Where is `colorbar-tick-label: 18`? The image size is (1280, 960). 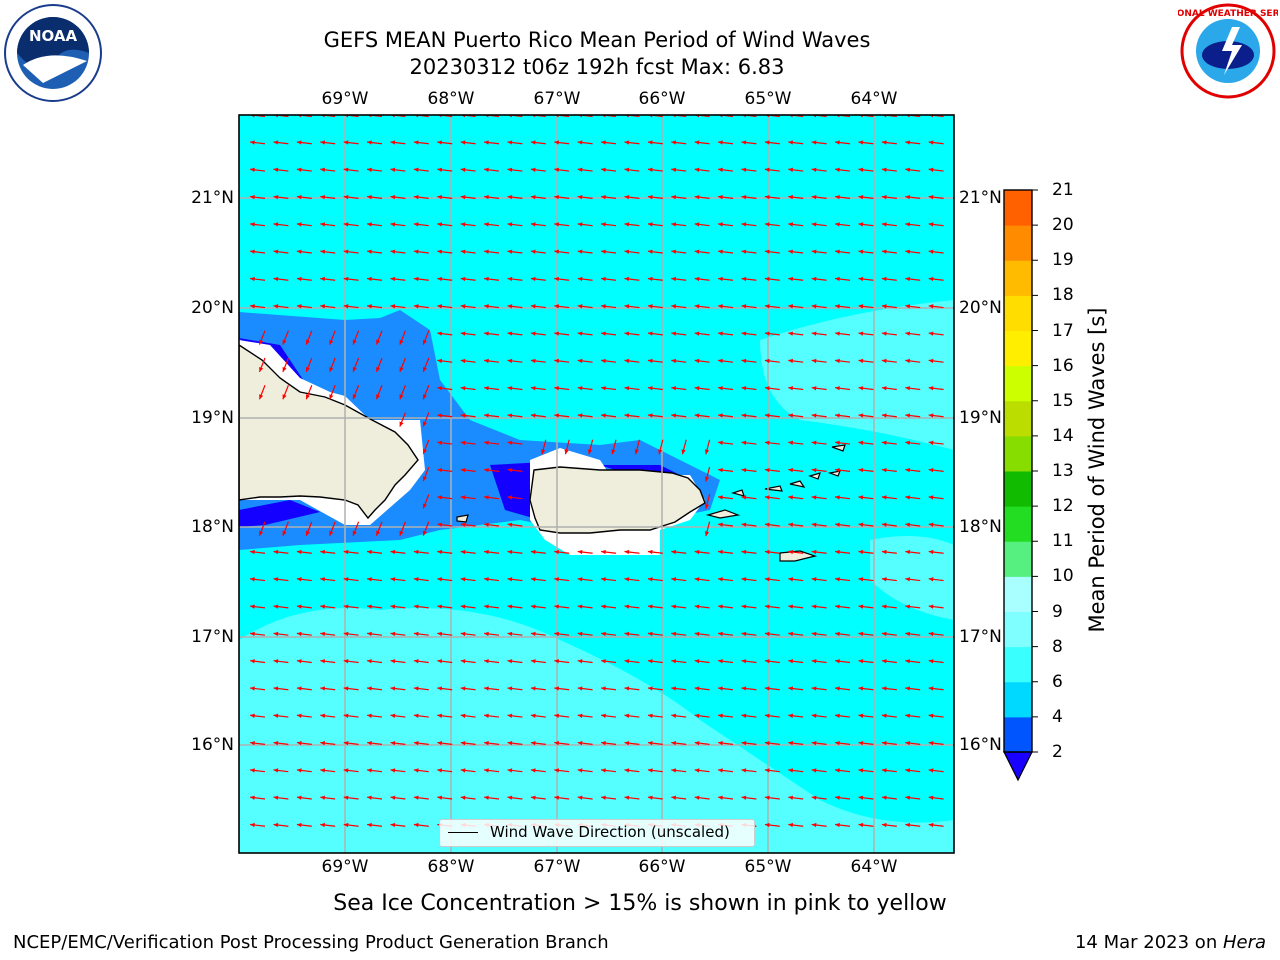
colorbar-tick-label: 18 is located at coordinates (1063, 295).